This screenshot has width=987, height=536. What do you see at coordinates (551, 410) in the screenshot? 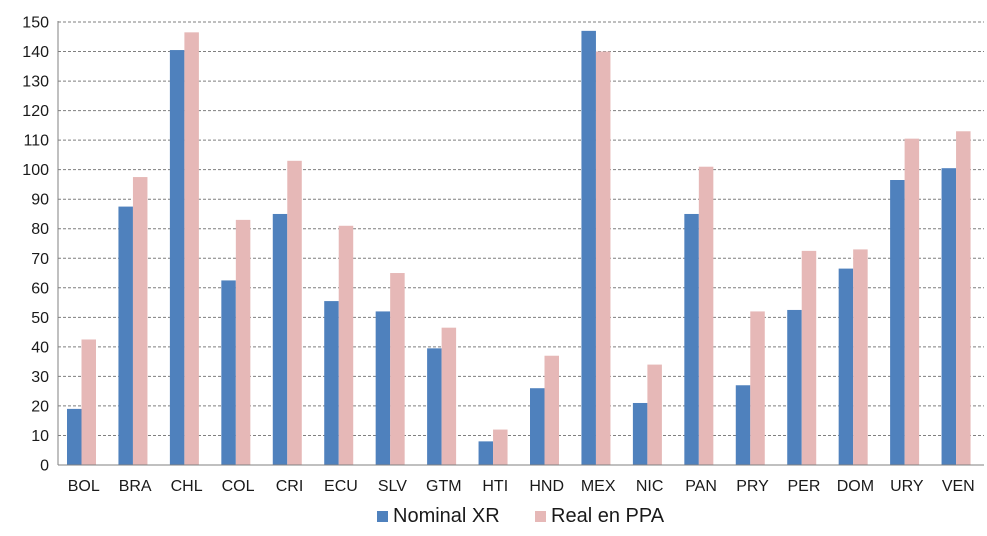
I see `bar-real-en-ppa-hnd` at bounding box center [551, 410].